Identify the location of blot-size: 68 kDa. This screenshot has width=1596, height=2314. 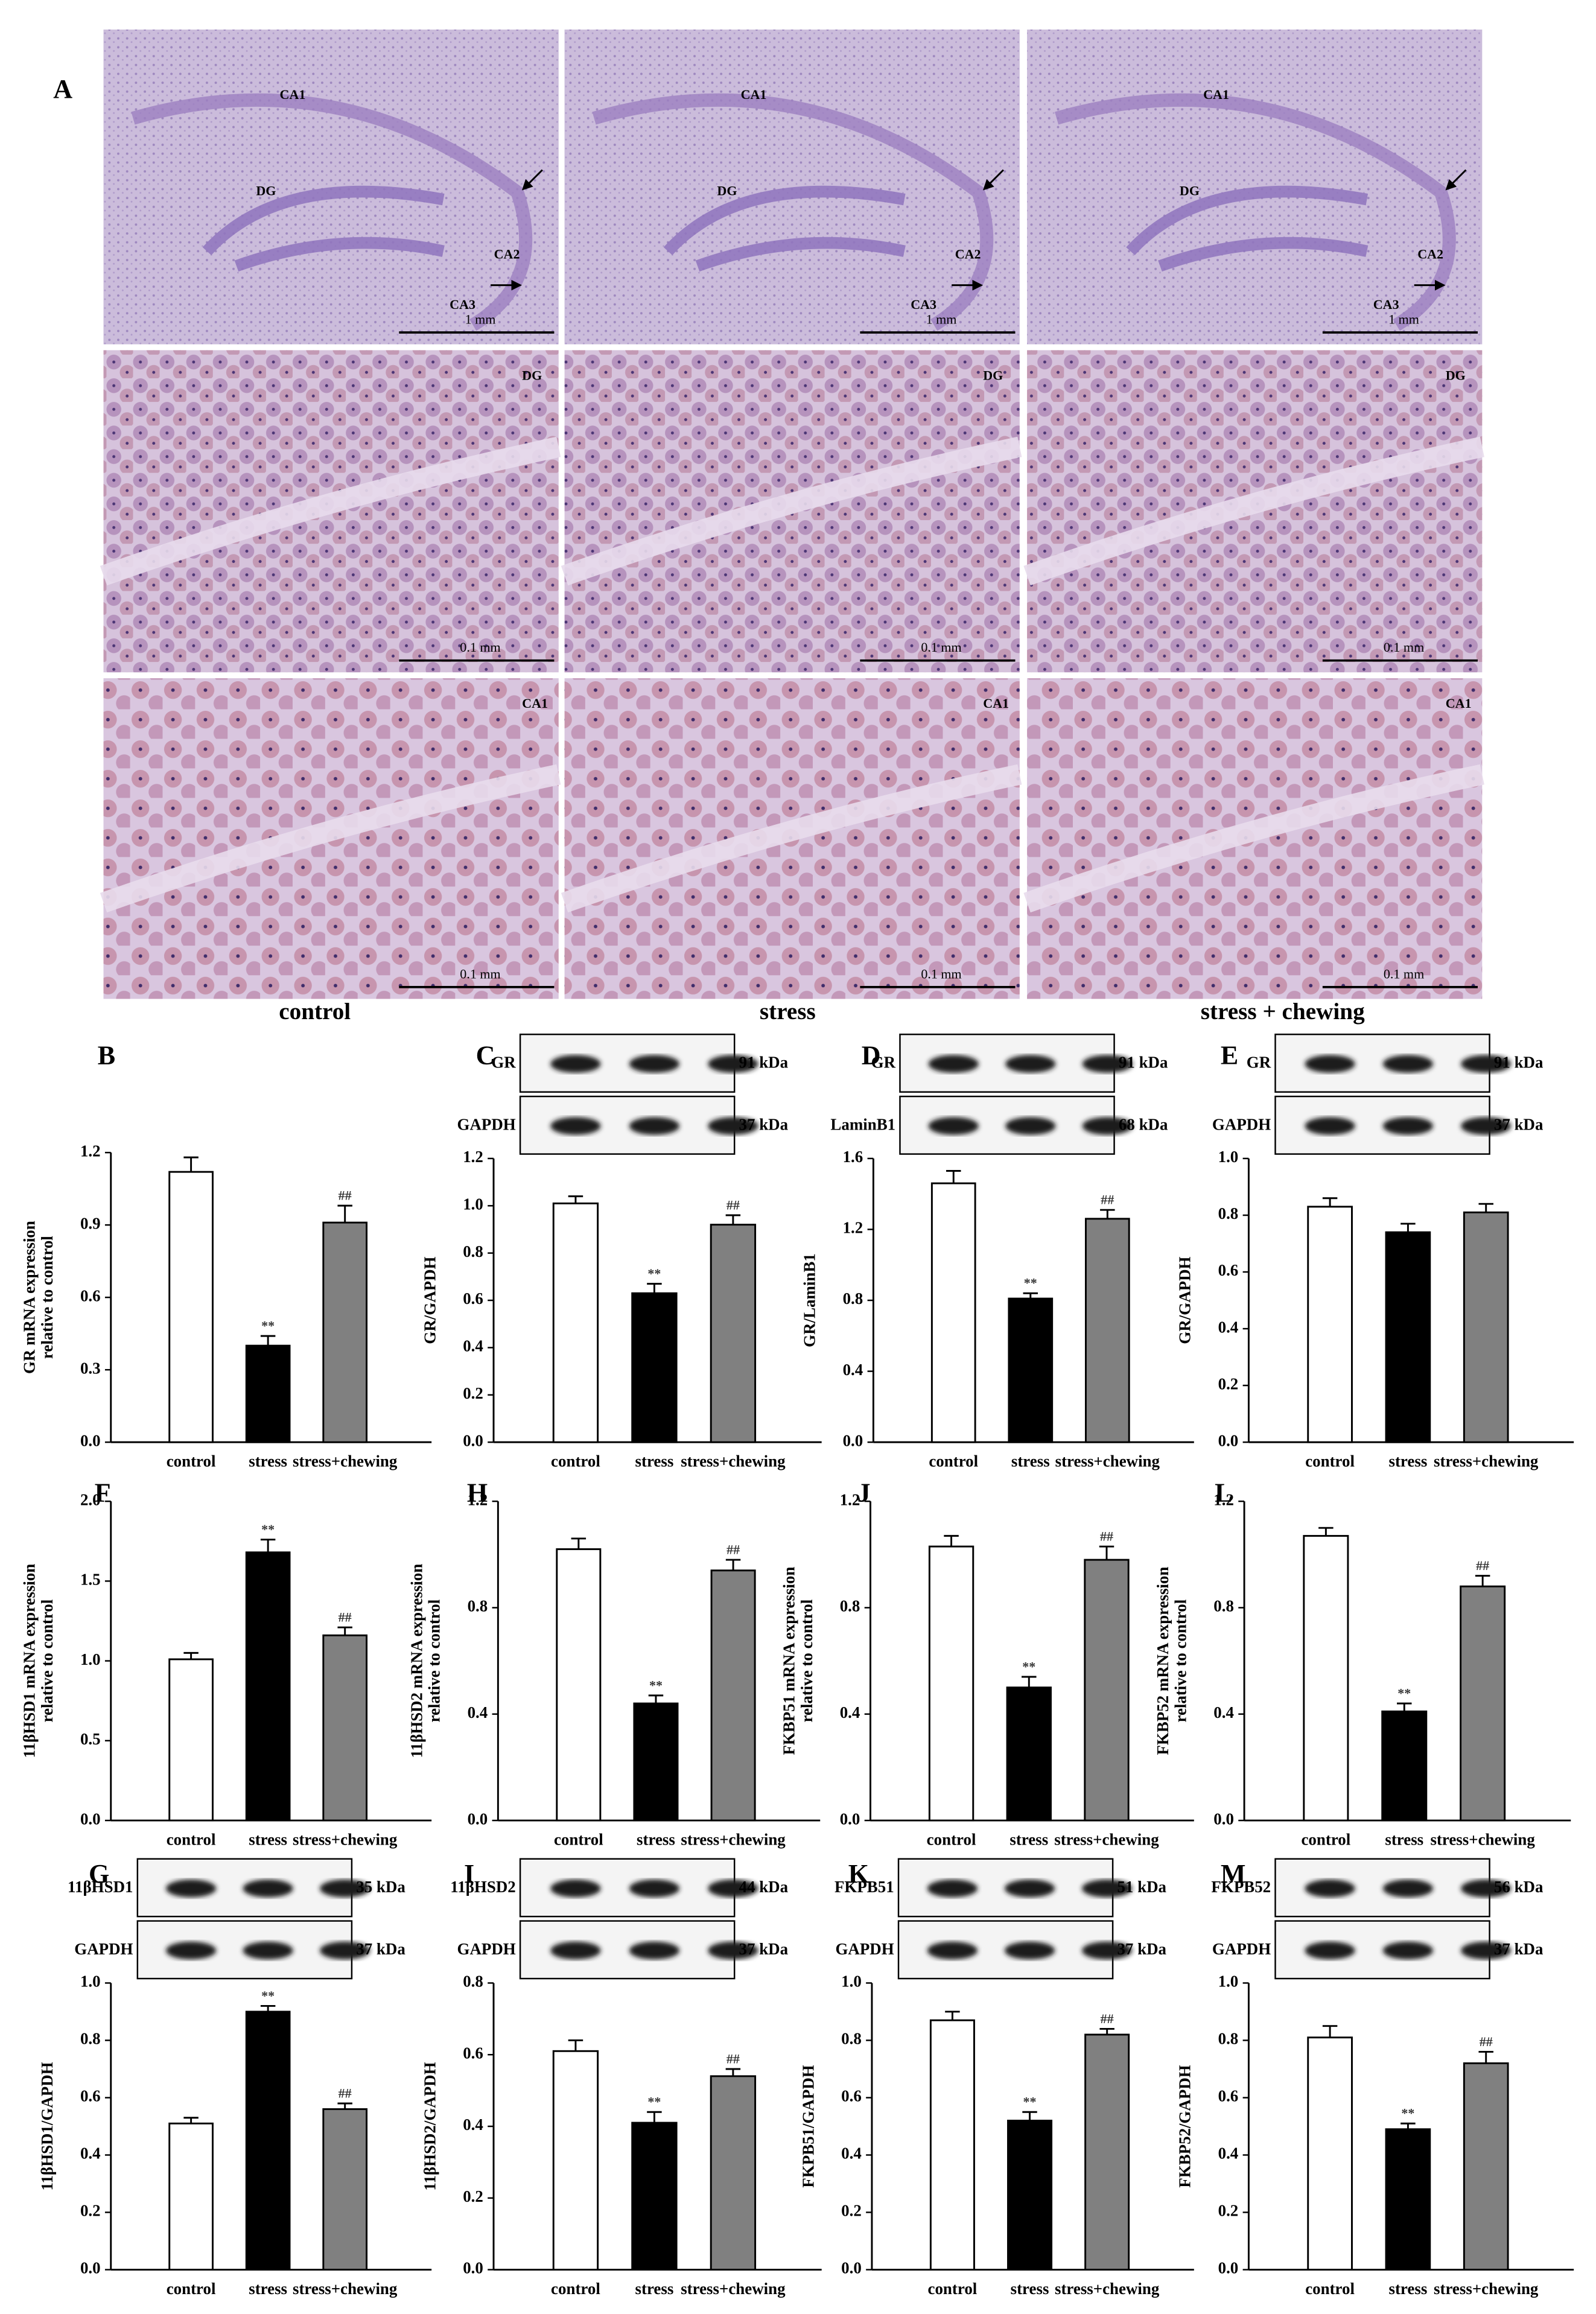
(1144, 1124).